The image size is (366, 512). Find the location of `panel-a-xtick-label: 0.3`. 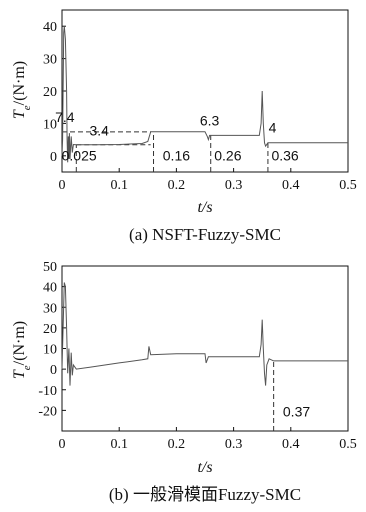

panel-a-xtick-label: 0.3 is located at coordinates (234, 185).